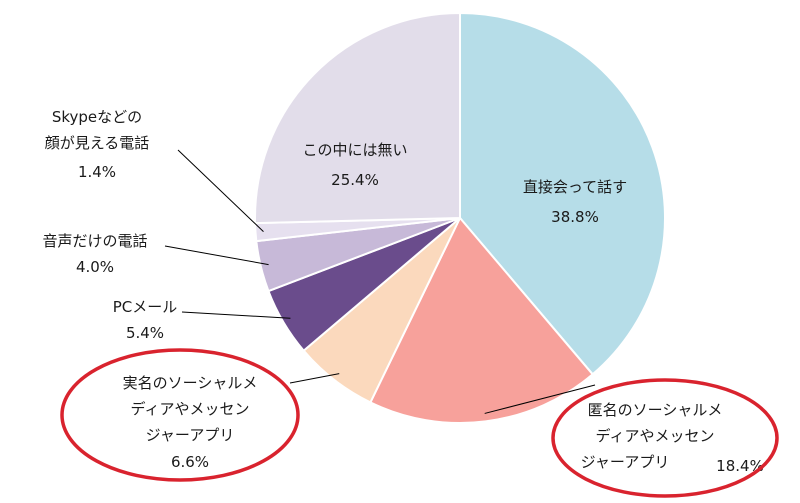 The width and height of the screenshot is (800, 503). I want to click on slice-value-label: 38.8%, so click(575, 217).